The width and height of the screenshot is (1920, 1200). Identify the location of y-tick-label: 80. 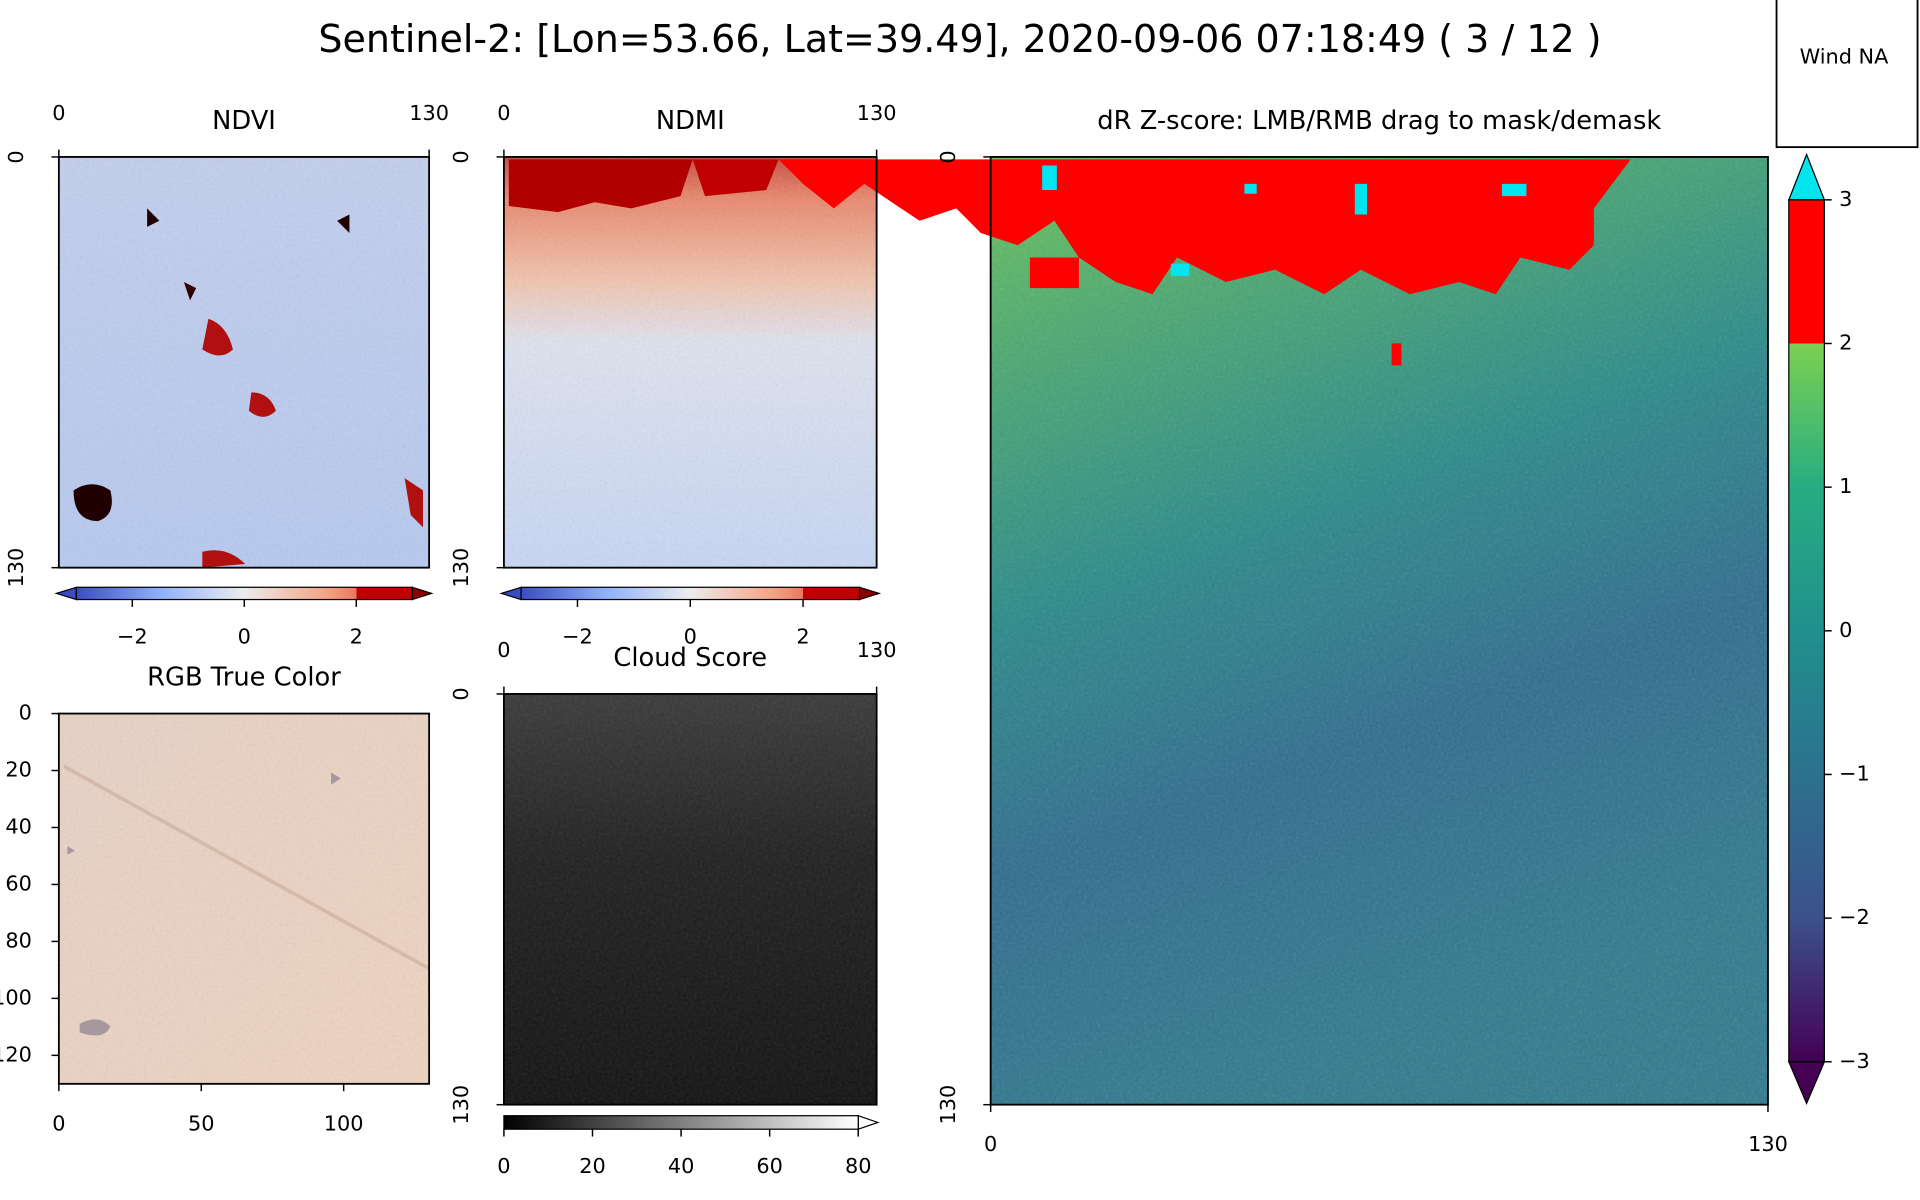
(18, 940).